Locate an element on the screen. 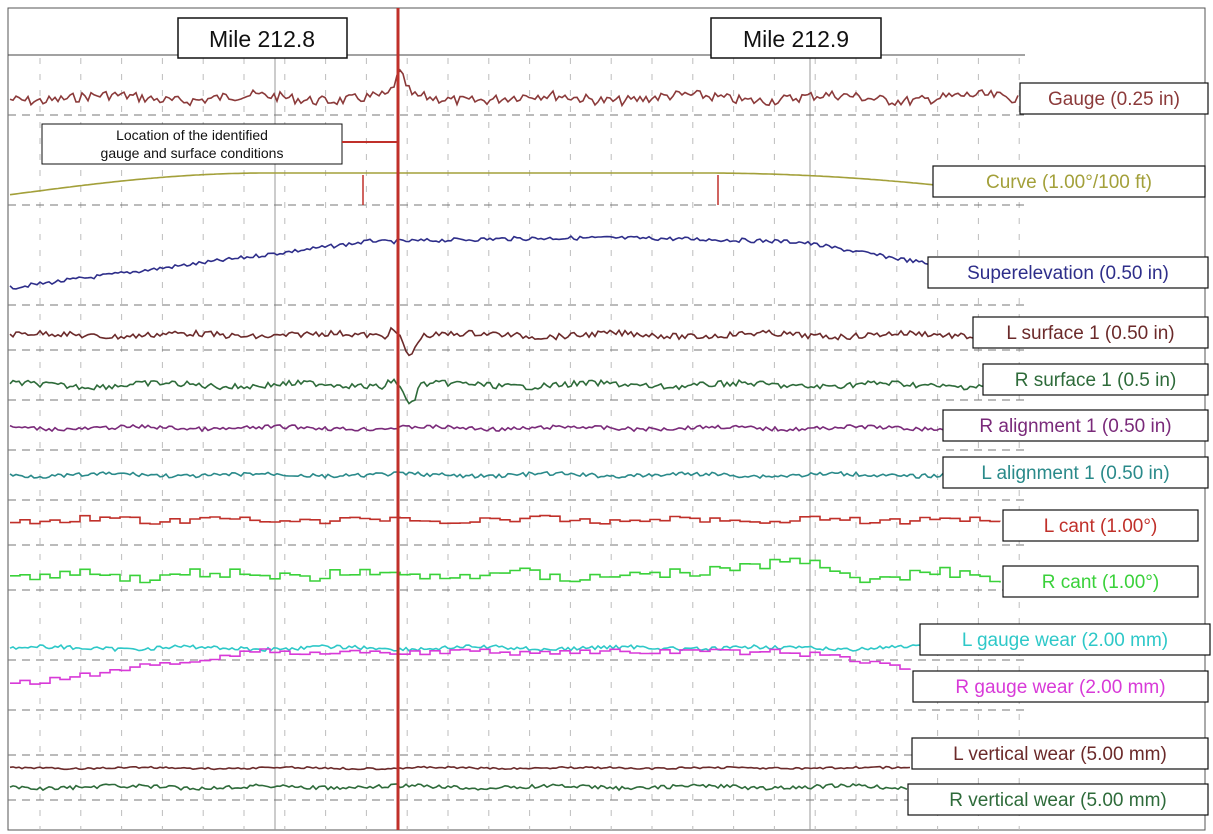  annotation-line1: Location of the identified is located at coordinates (192, 135).